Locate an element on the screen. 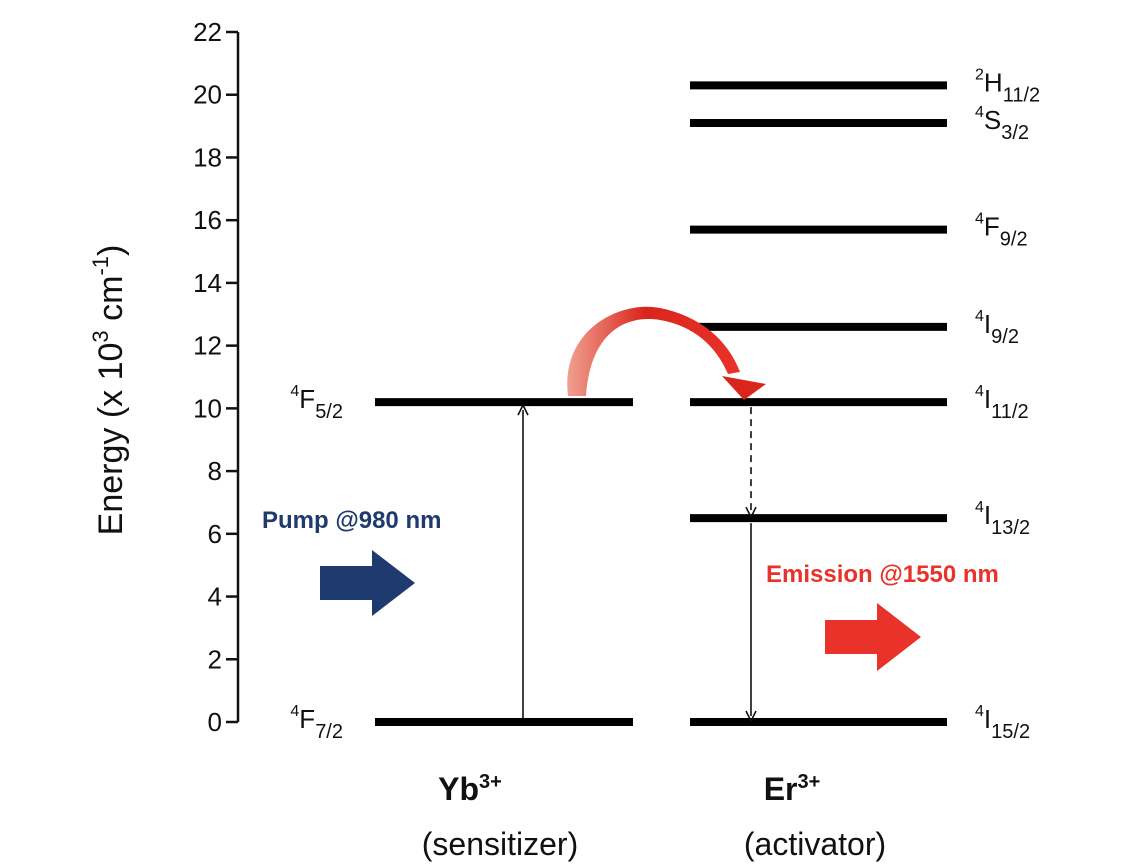 The width and height of the screenshot is (1140, 868). term-j-value: 7/2 is located at coordinates (329, 732).